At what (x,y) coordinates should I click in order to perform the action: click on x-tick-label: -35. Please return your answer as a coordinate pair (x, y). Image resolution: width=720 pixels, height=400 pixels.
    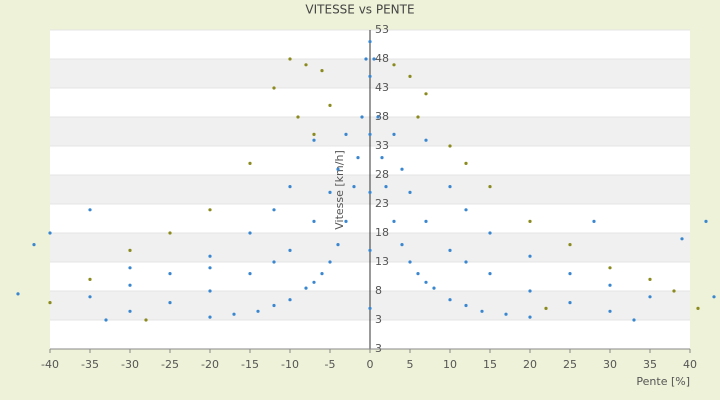
    Looking at the image, I should click on (90, 364).